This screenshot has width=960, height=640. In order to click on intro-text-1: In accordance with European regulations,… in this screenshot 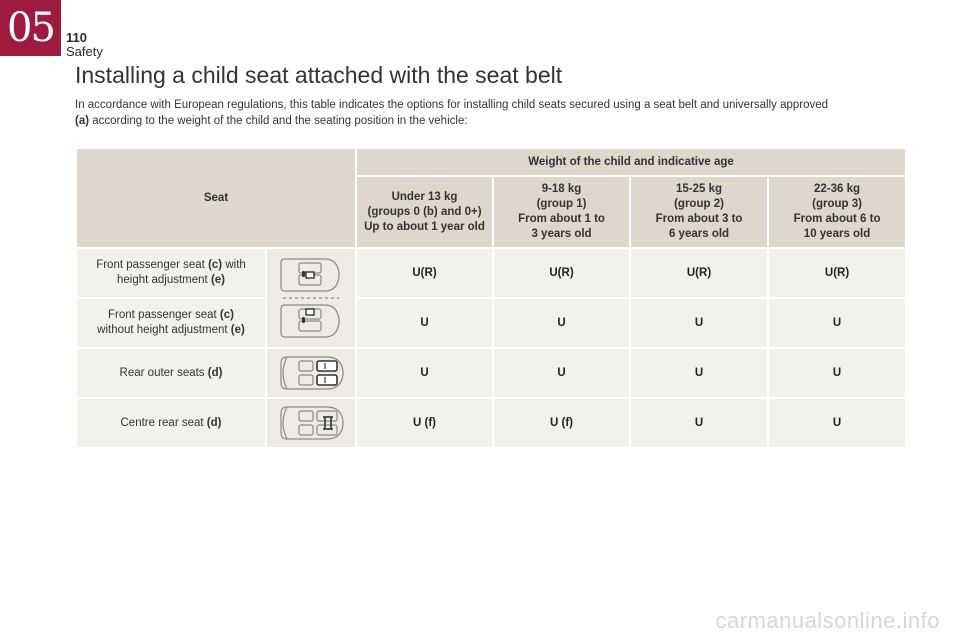, I will do `click(452, 105)`.